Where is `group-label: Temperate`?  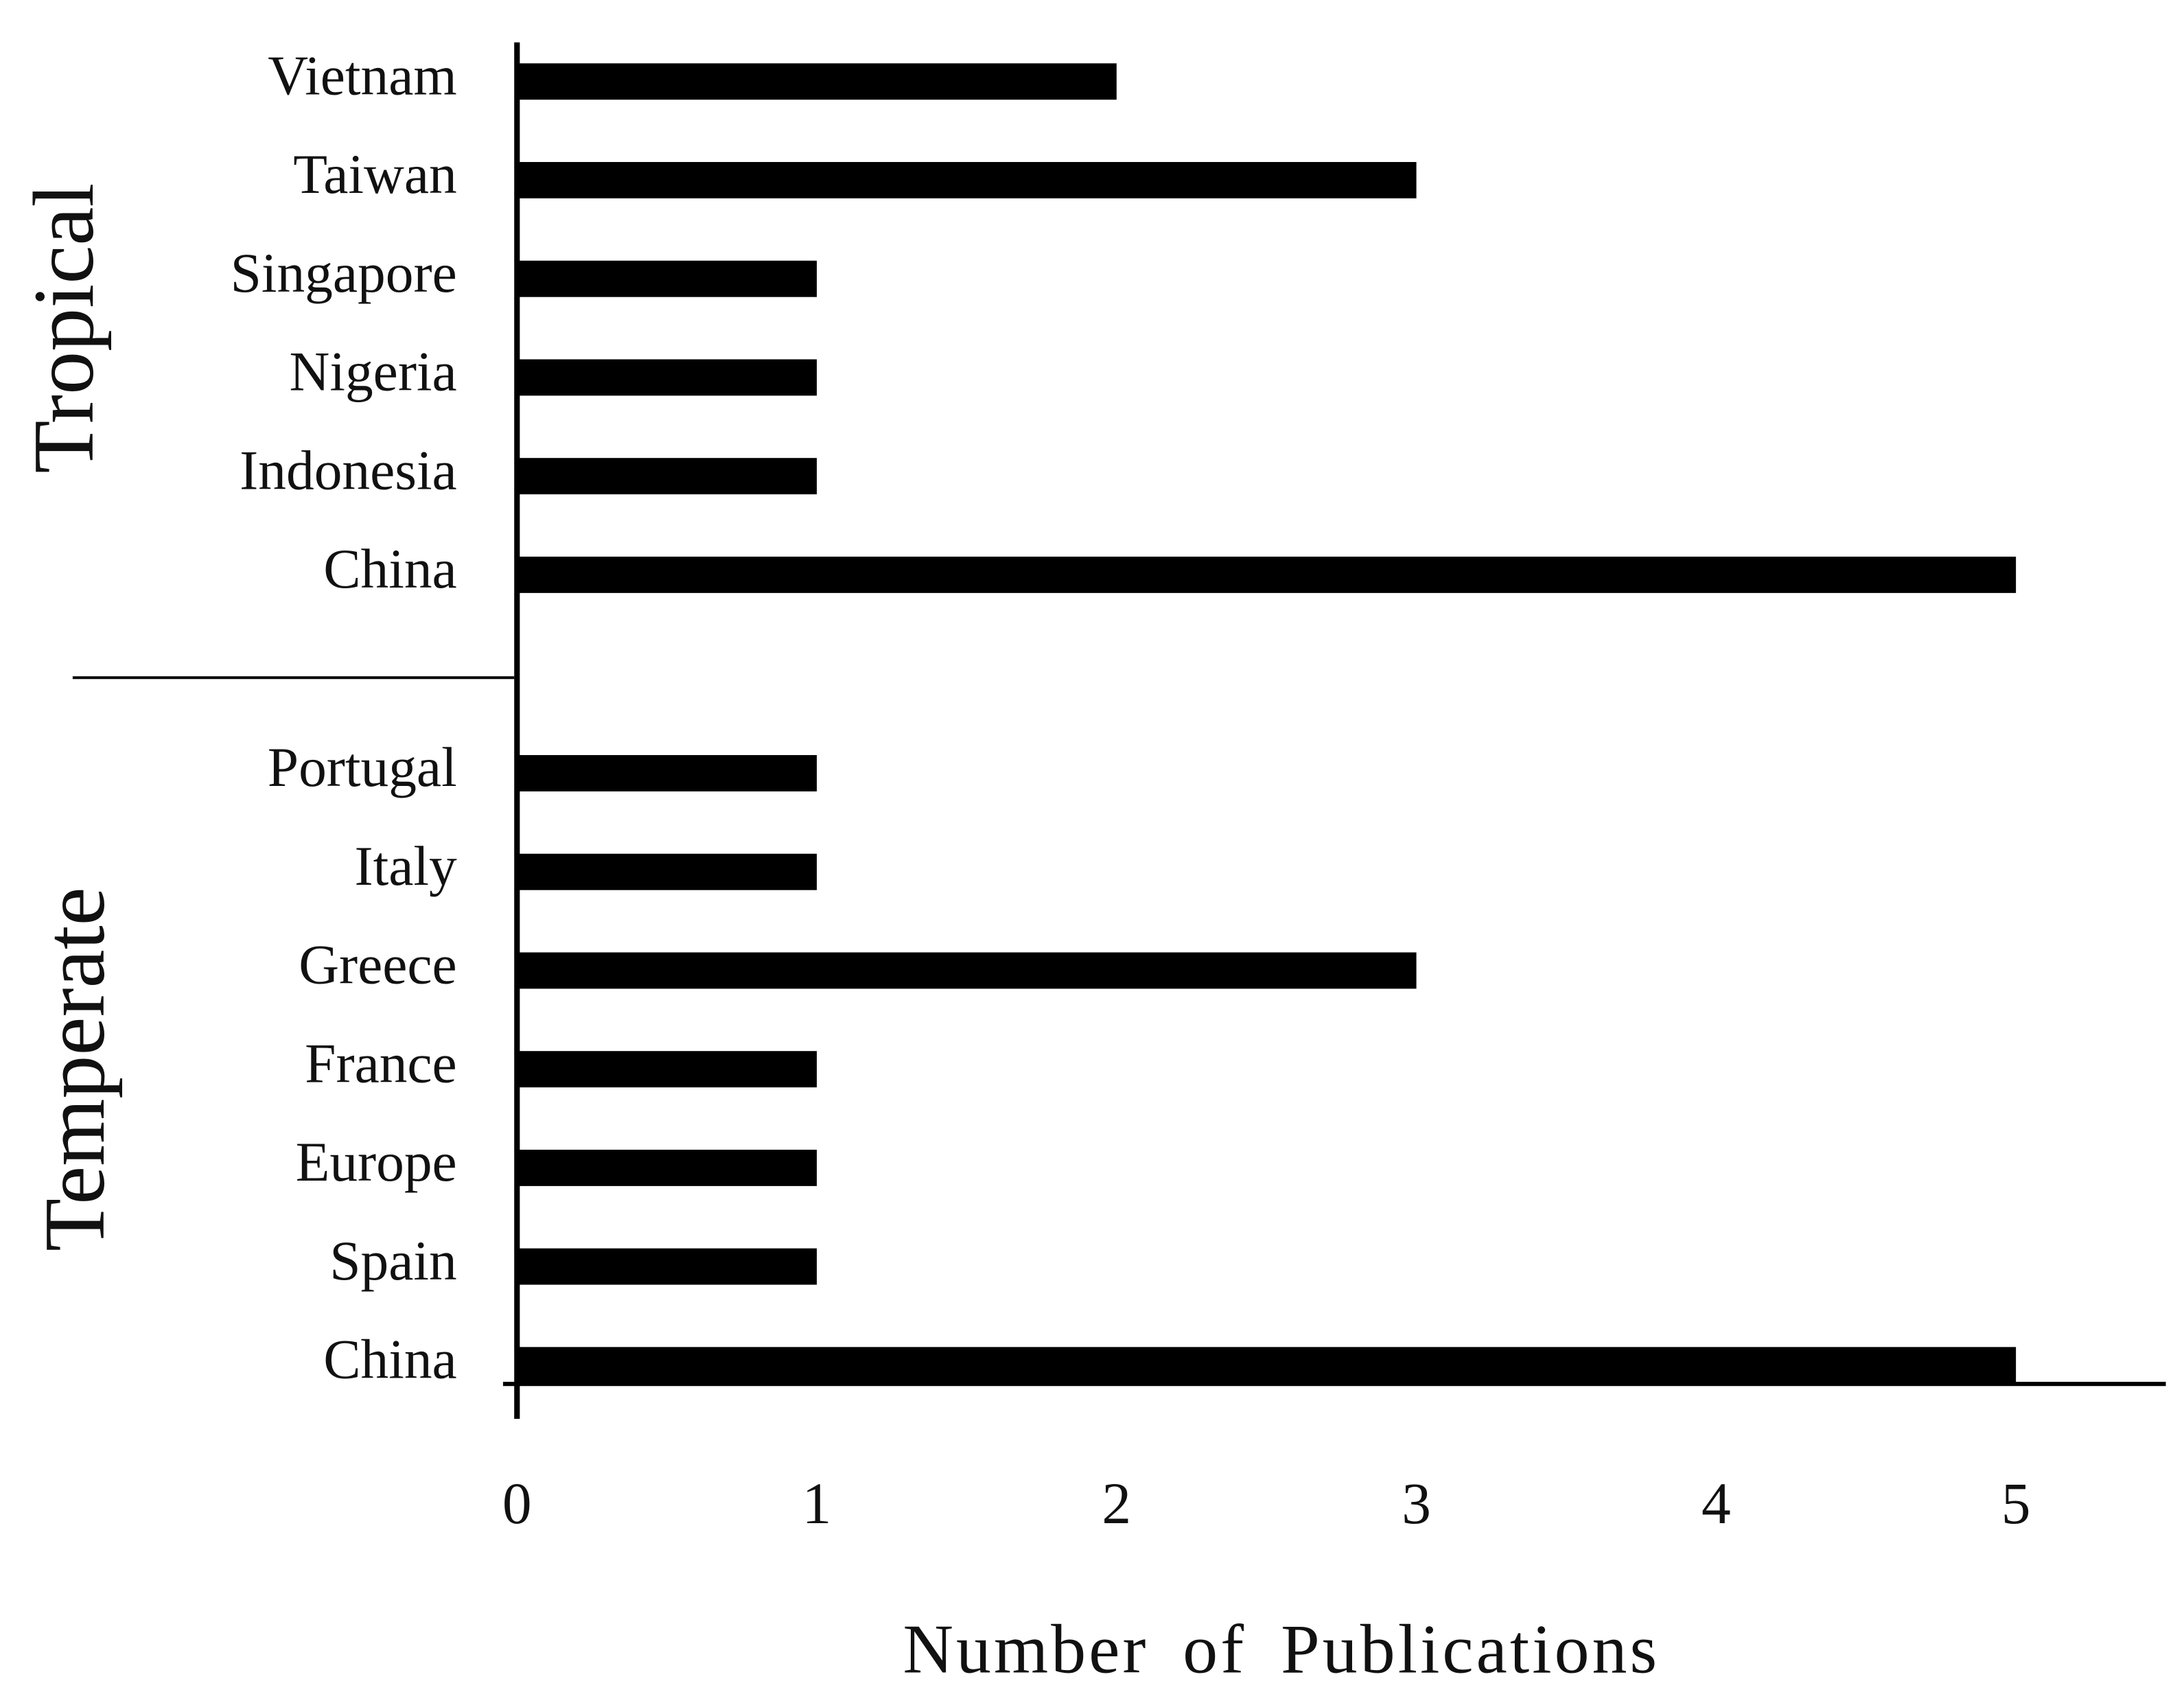 group-label: Temperate is located at coordinates (75, 1069).